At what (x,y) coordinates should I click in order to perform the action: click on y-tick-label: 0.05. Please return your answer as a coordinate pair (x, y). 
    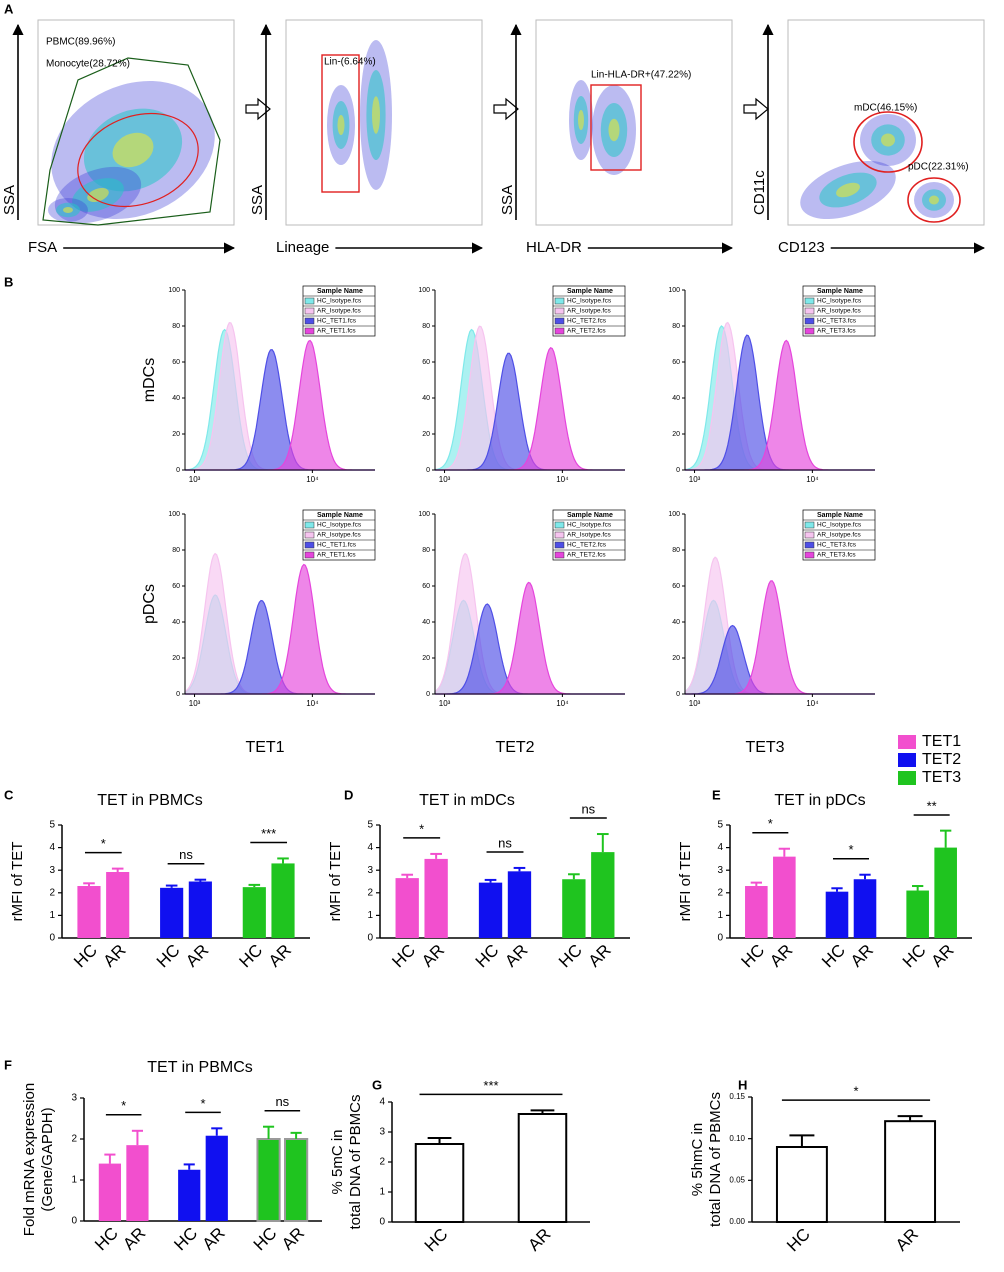
    Looking at the image, I should click on (737, 1179).